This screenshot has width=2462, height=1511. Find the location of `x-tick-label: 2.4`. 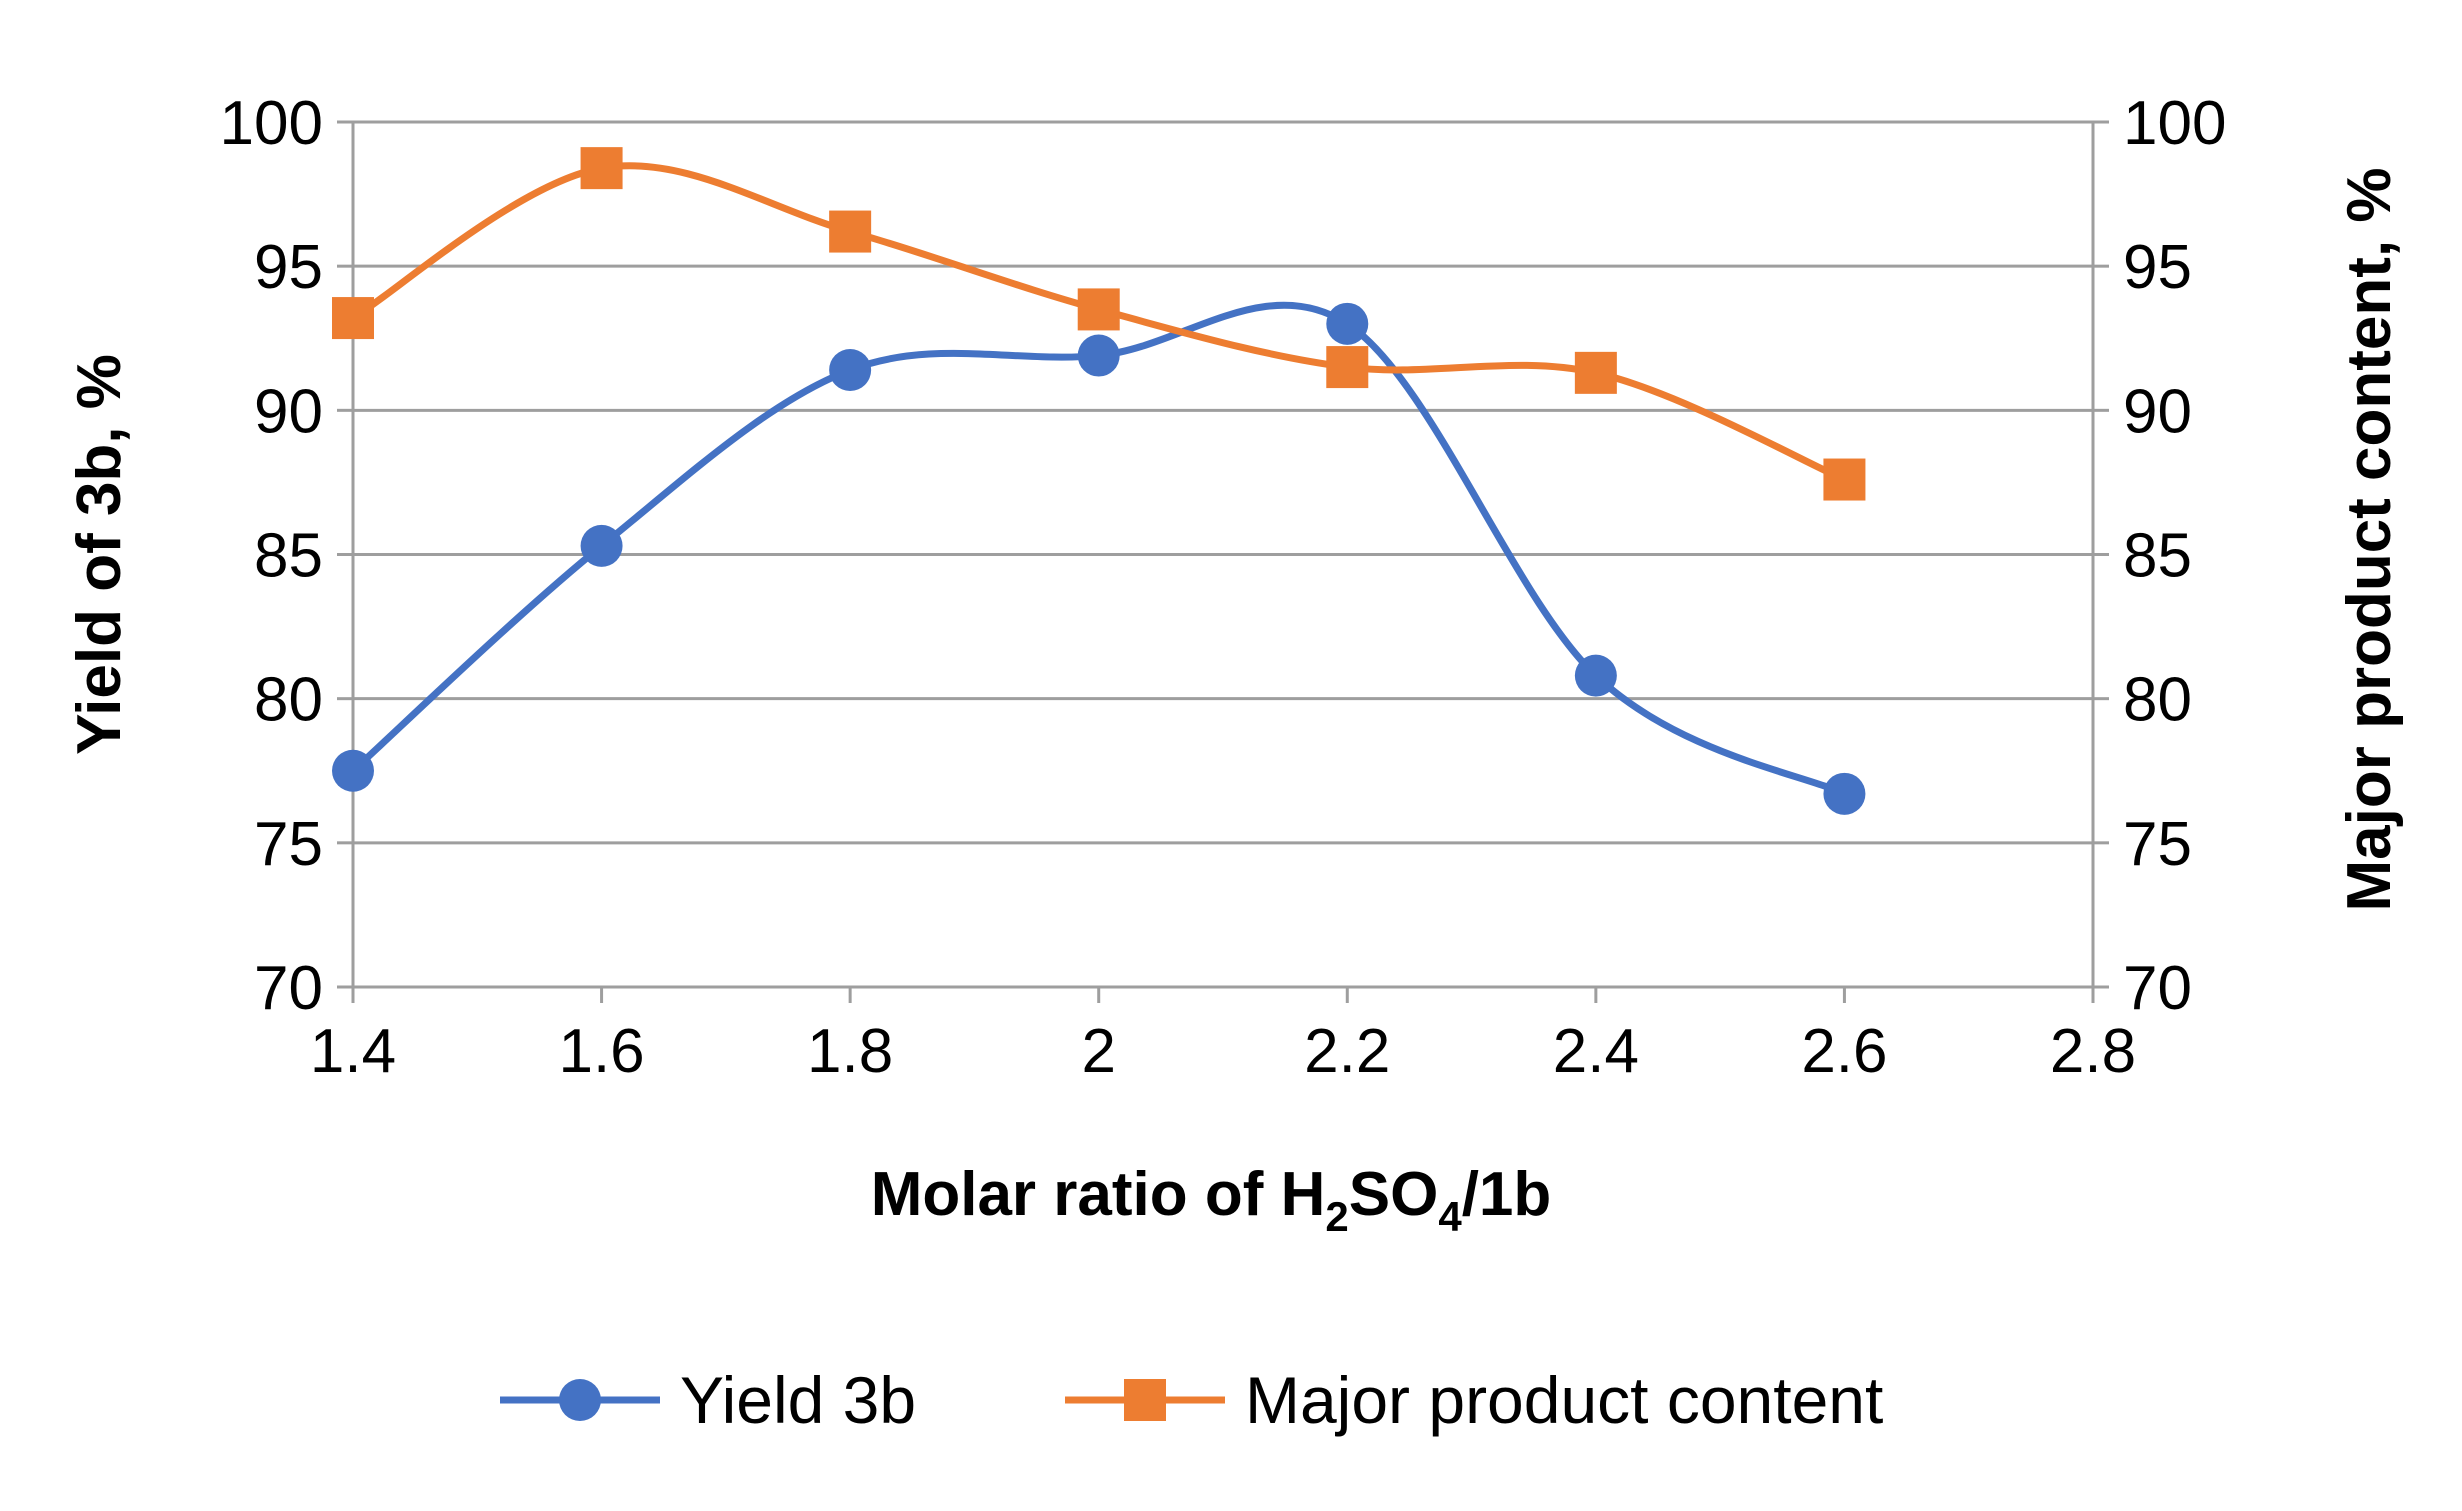

x-tick-label: 2.4 is located at coordinates (1596, 1051).